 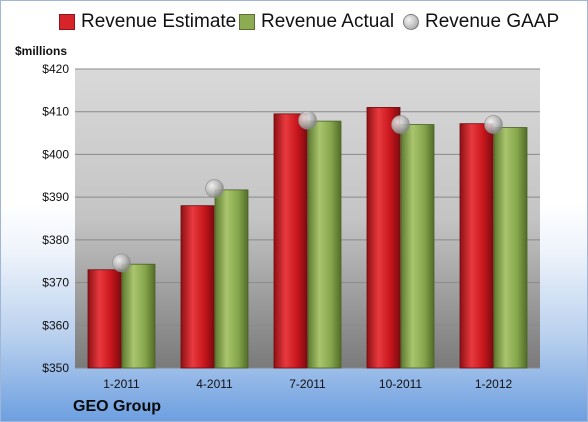 I want to click on x-tick-label: 4-2011, so click(x=214, y=384).